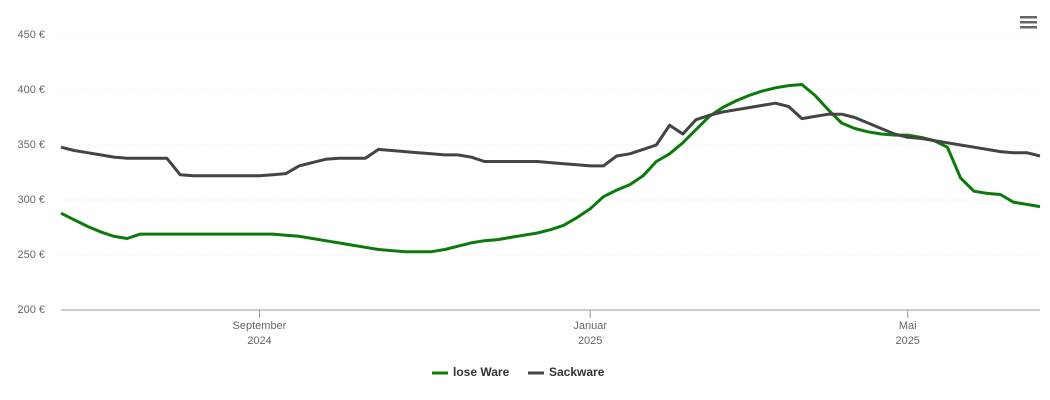 The width and height of the screenshot is (1050, 400). I want to click on x-tick-label: Mai, so click(908, 326).